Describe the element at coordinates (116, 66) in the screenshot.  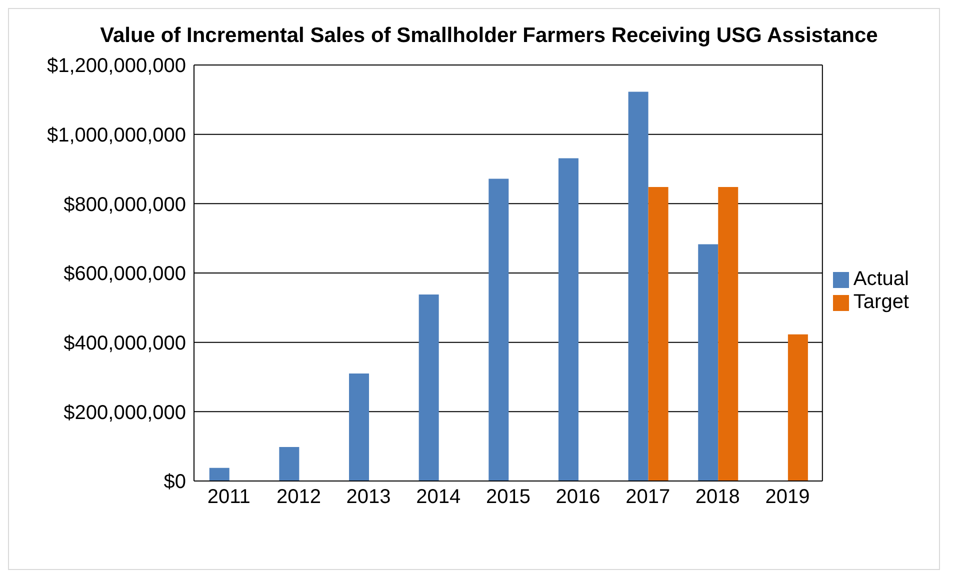
I see `y-tick-label: $1,200,000,000` at that location.